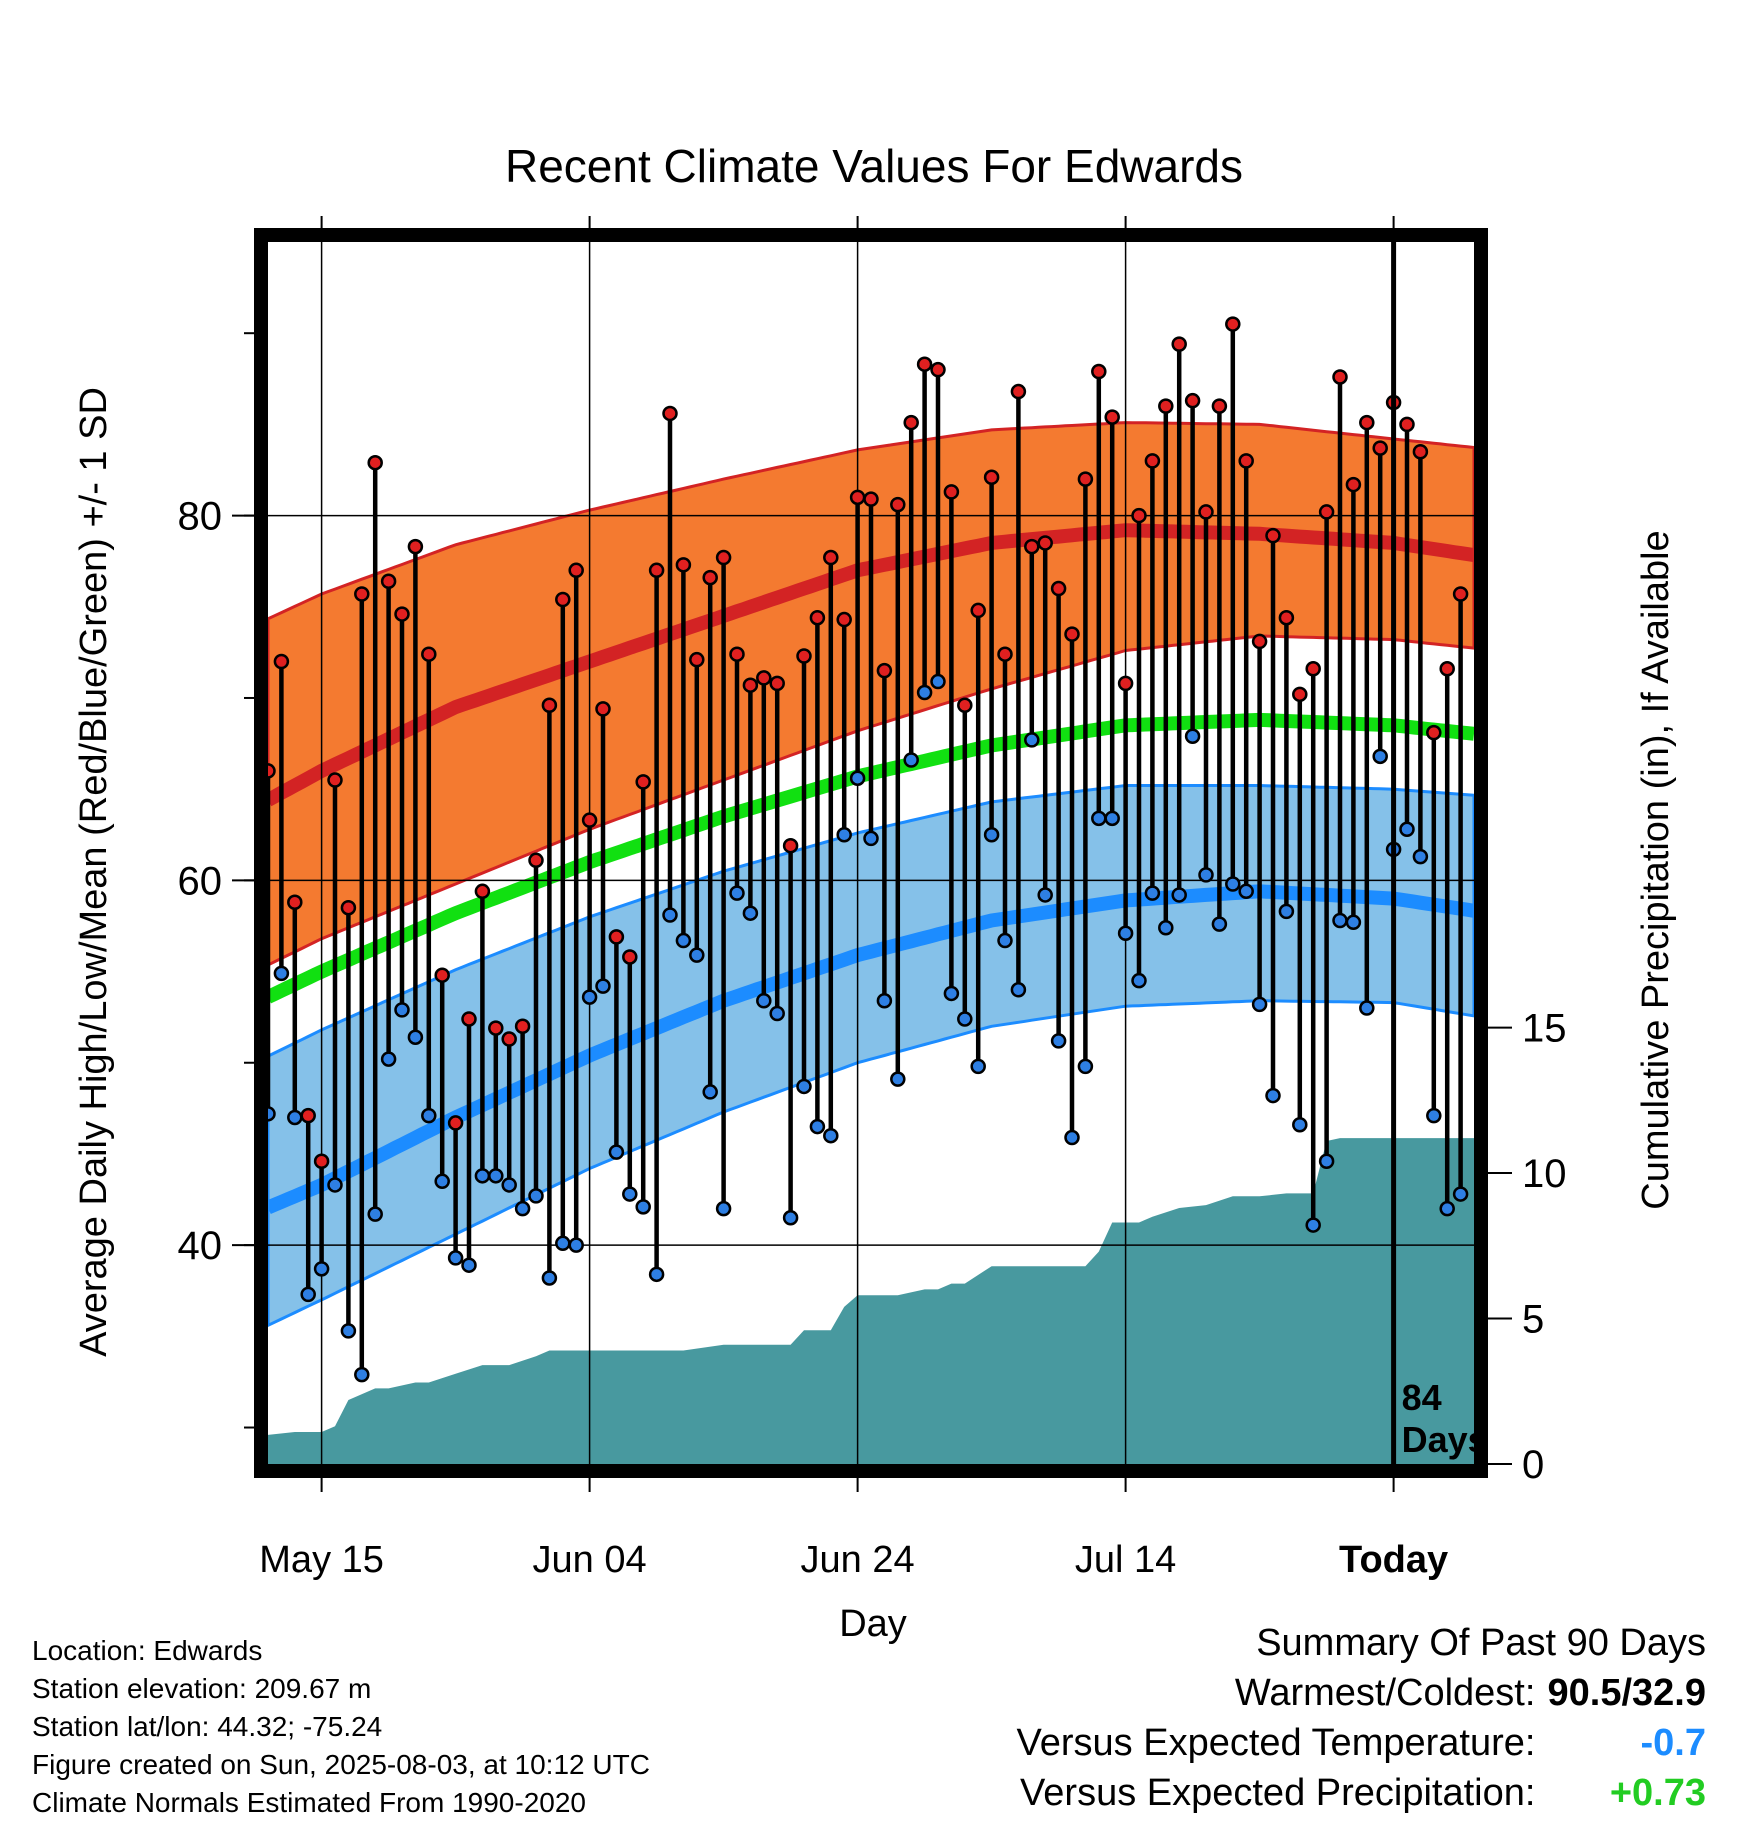 The width and height of the screenshot is (1748, 1828). What do you see at coordinates (858, 1560) in the screenshot?
I see `x-tick-label: Jun 24` at bounding box center [858, 1560].